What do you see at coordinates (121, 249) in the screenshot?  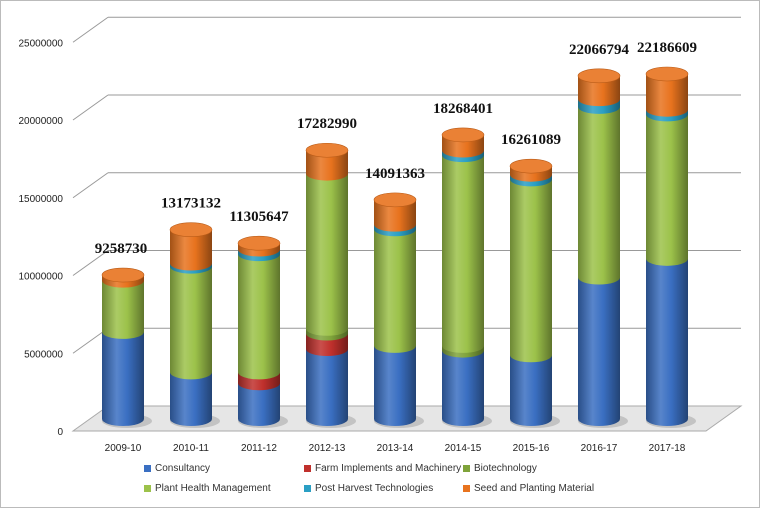 I see `data-label: 9258730` at bounding box center [121, 249].